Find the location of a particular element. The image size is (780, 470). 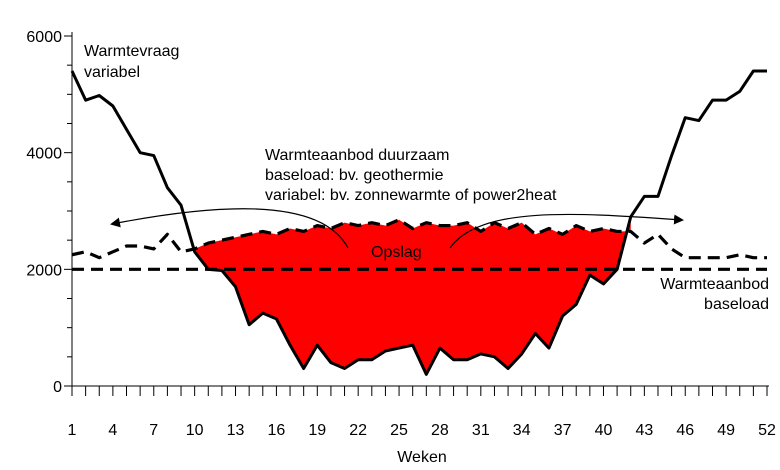

arrow-right is located at coordinates (566, 231).